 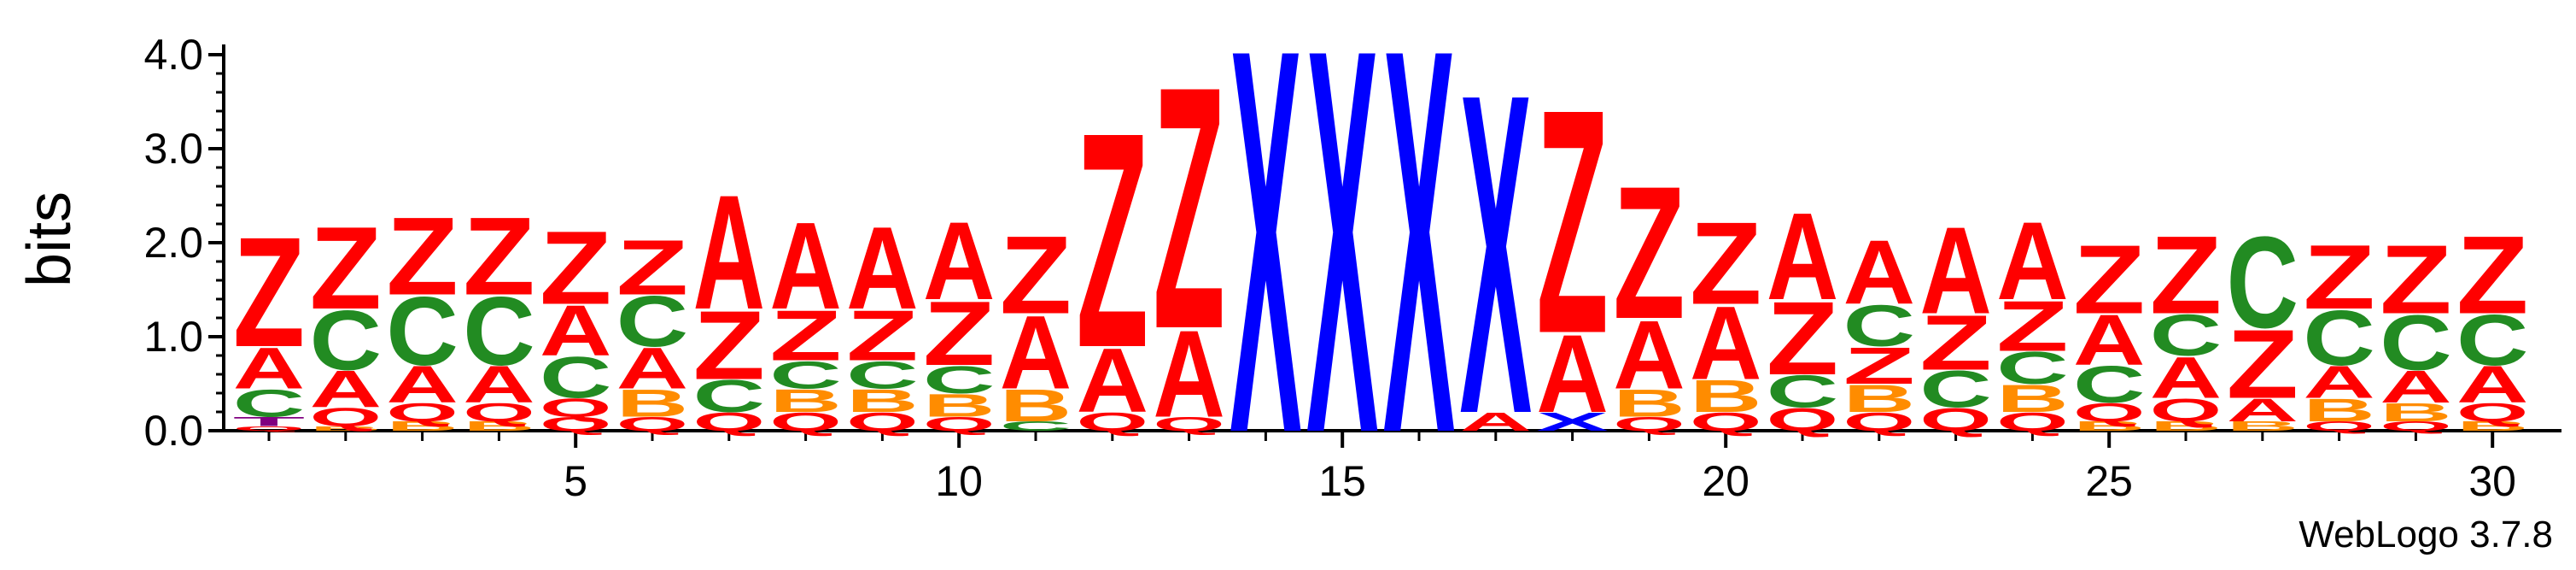 I want to click on x-tick-label: 20, so click(x=1725, y=481).